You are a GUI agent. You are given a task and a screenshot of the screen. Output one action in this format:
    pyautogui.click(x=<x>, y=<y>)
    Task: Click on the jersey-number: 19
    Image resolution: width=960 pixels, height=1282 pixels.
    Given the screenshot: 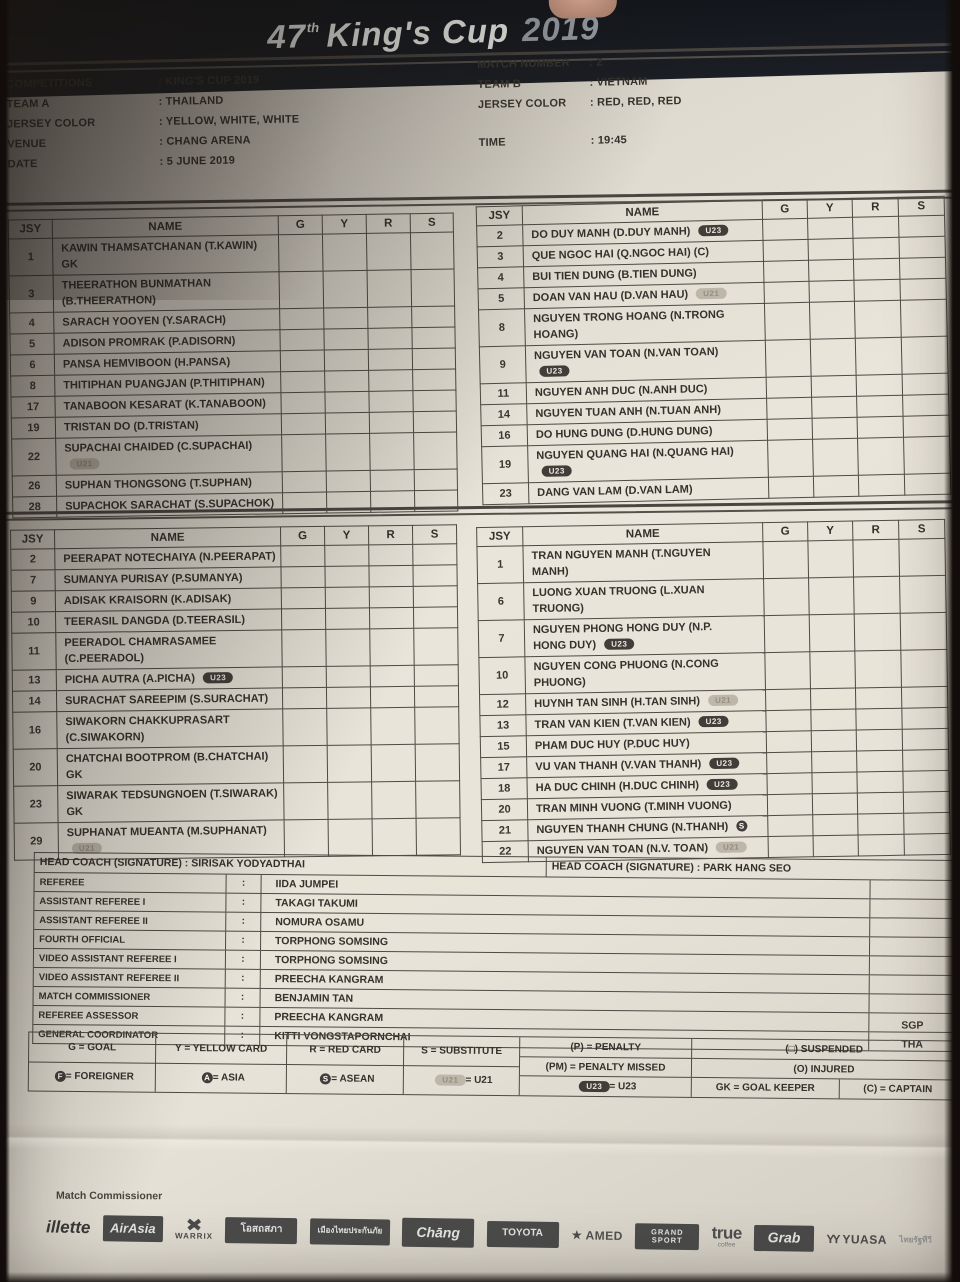 What is the action you would take?
    pyautogui.click(x=33, y=428)
    